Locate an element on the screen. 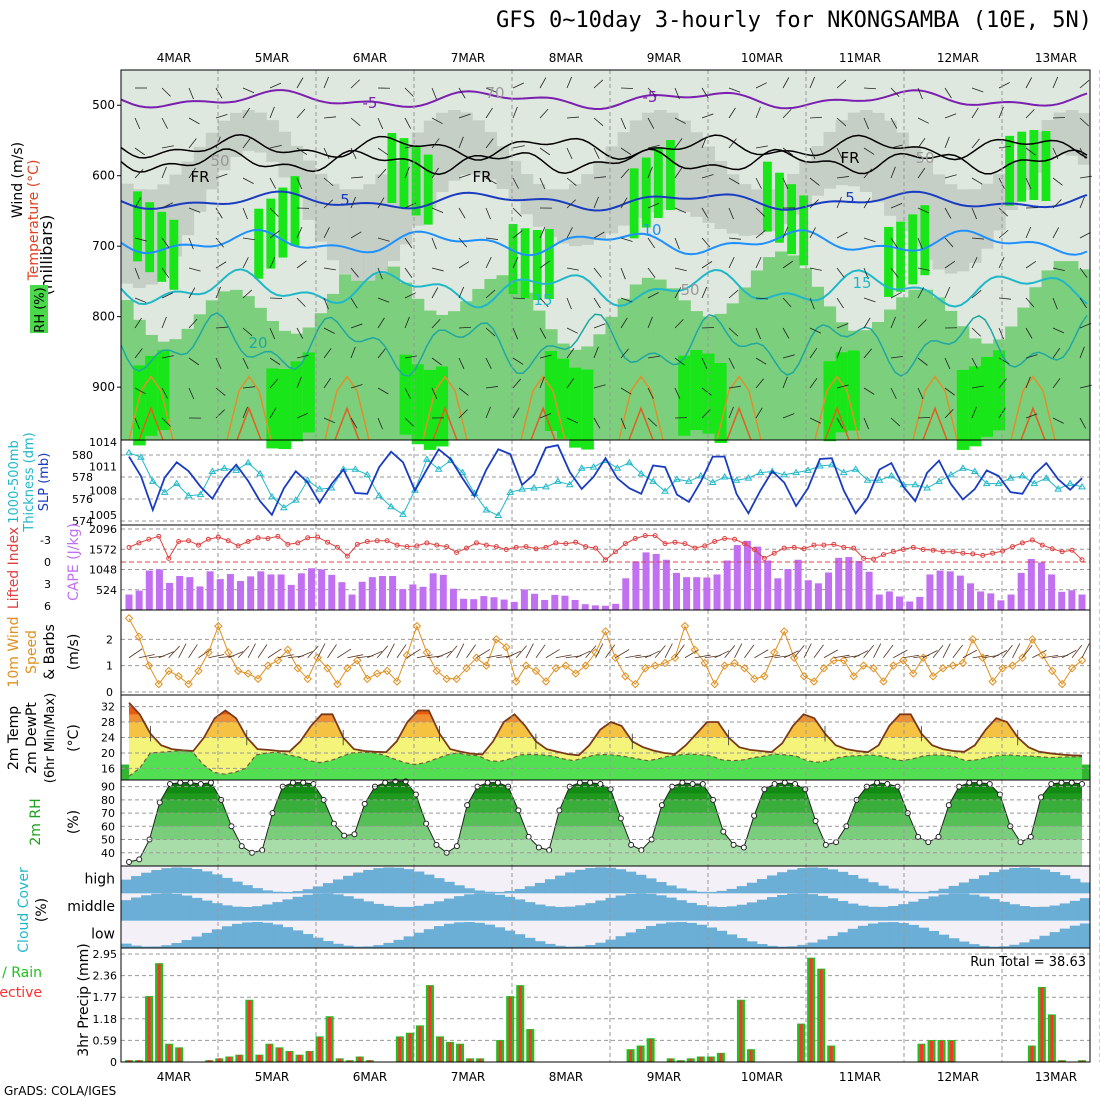 Image resolution: width=1100 pixels, height=1100 pixels. slp-tick-label: 1014 is located at coordinates (103, 442).